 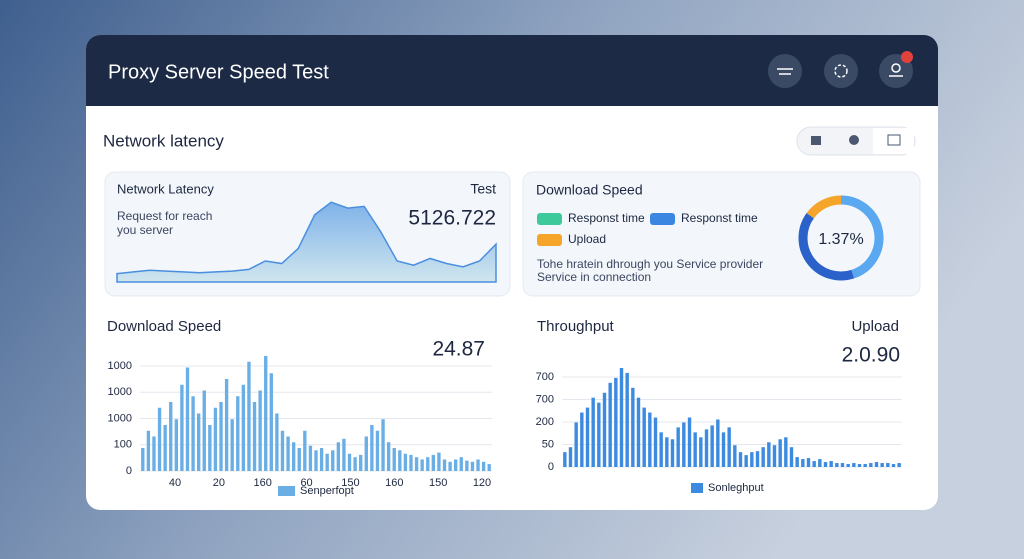 I want to click on chart-value: 2.0.90, so click(x=871, y=355).